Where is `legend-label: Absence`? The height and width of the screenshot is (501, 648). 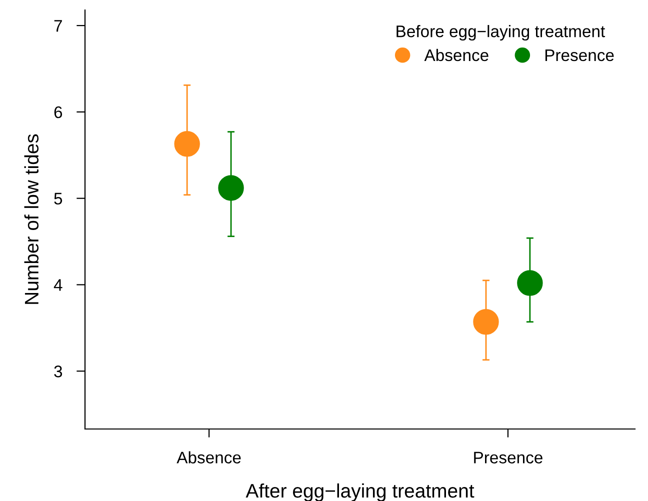
legend-label: Absence is located at coordinates (456, 55).